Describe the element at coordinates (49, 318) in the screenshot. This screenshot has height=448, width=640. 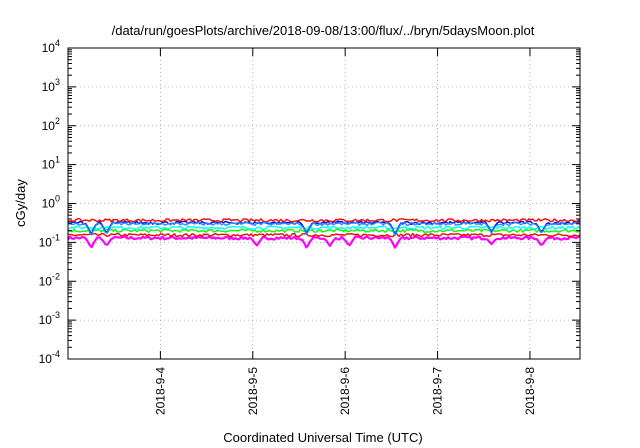
I see `y-tick-label: 10⁻³` at that location.